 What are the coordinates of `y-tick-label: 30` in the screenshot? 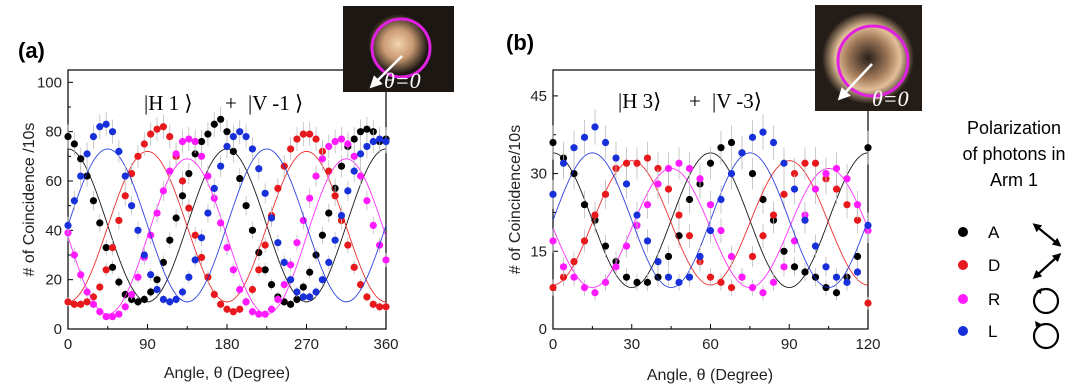 It's located at (538, 174).